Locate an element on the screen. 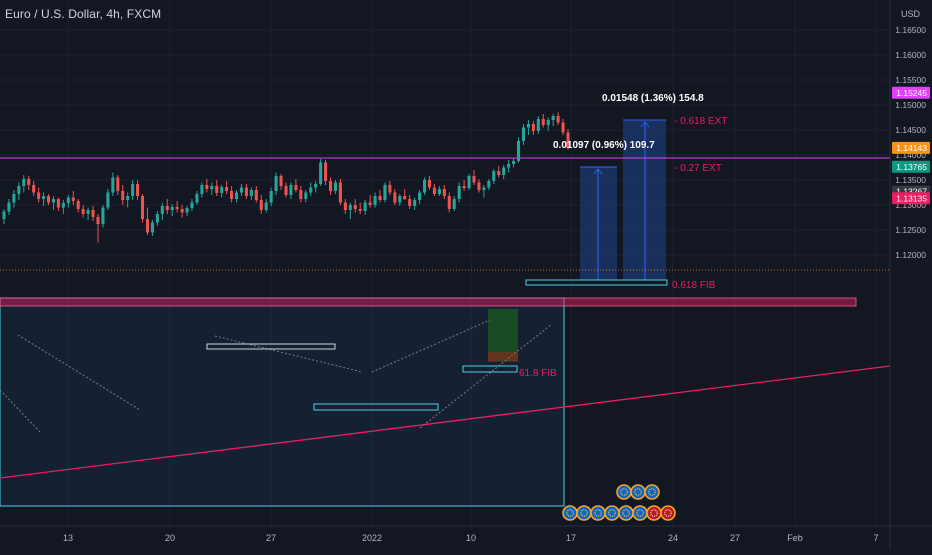 This screenshot has width=932, height=555. breakout-box is located at coordinates (503, 335).